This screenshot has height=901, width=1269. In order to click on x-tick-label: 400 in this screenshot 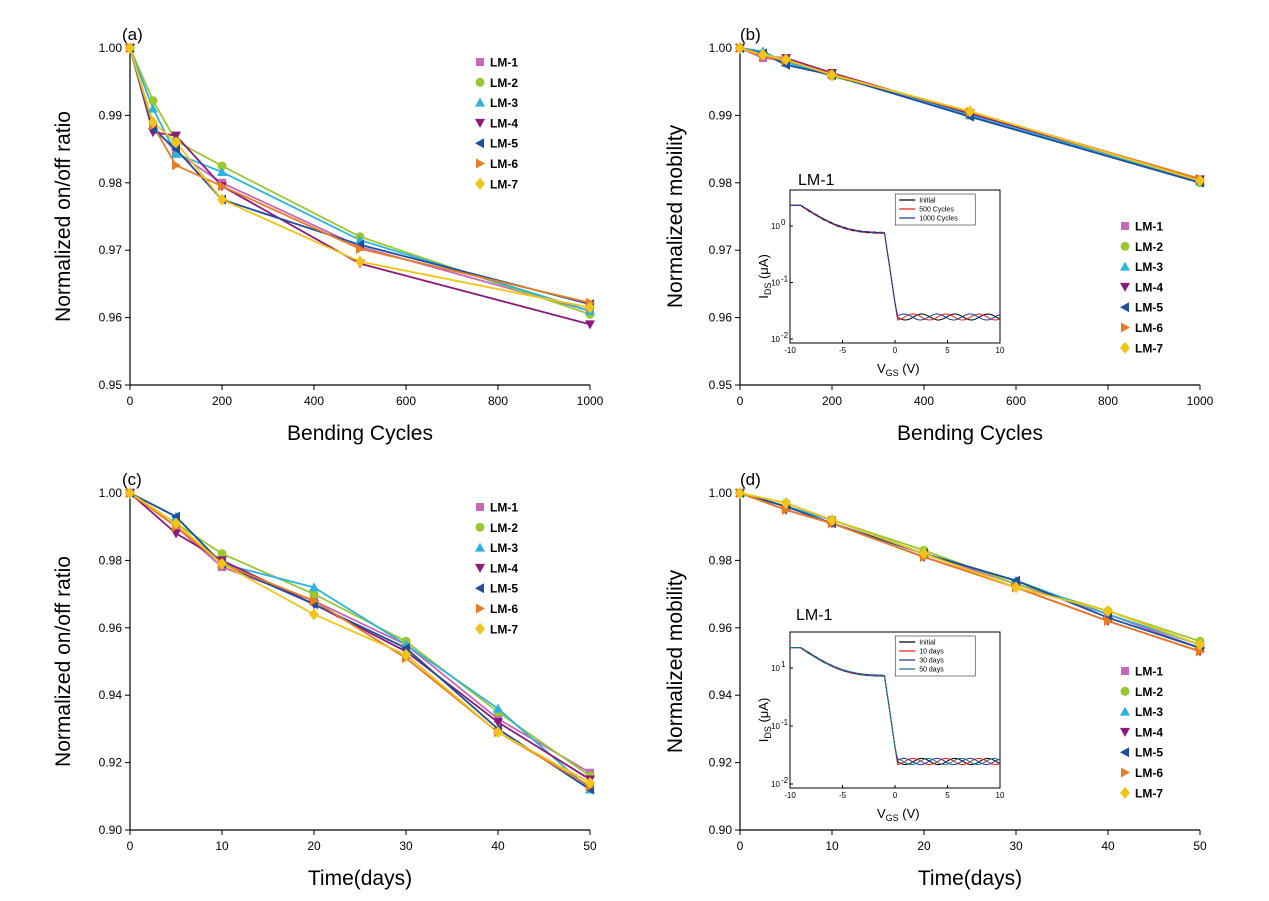, I will do `click(314, 401)`.